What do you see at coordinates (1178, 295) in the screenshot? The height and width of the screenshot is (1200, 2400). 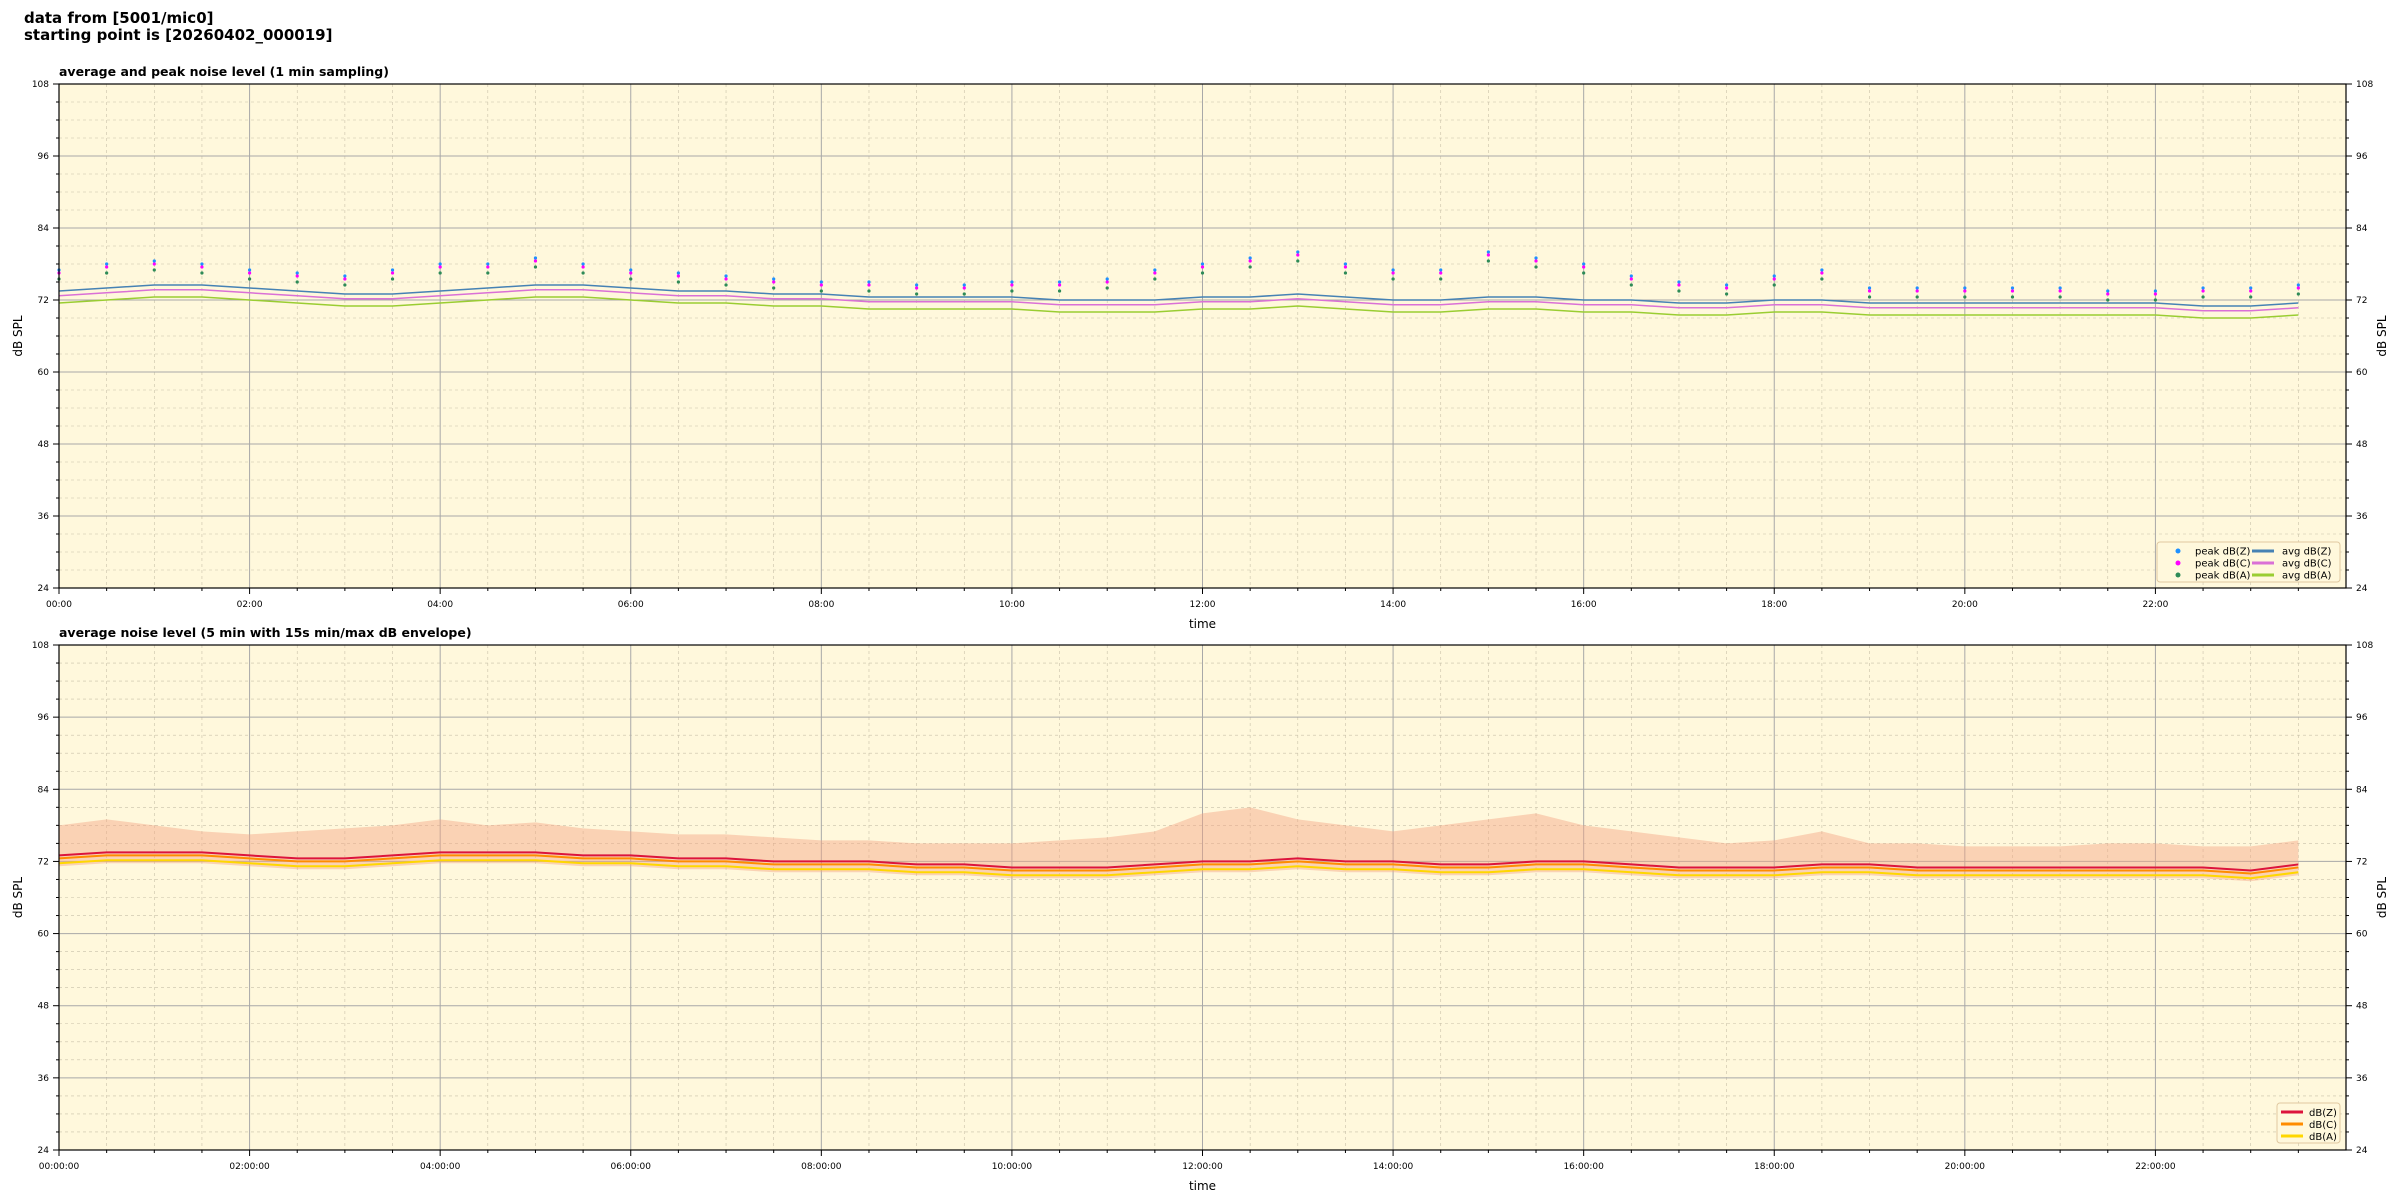 I see `series-line-avg-db-z-` at bounding box center [1178, 295].